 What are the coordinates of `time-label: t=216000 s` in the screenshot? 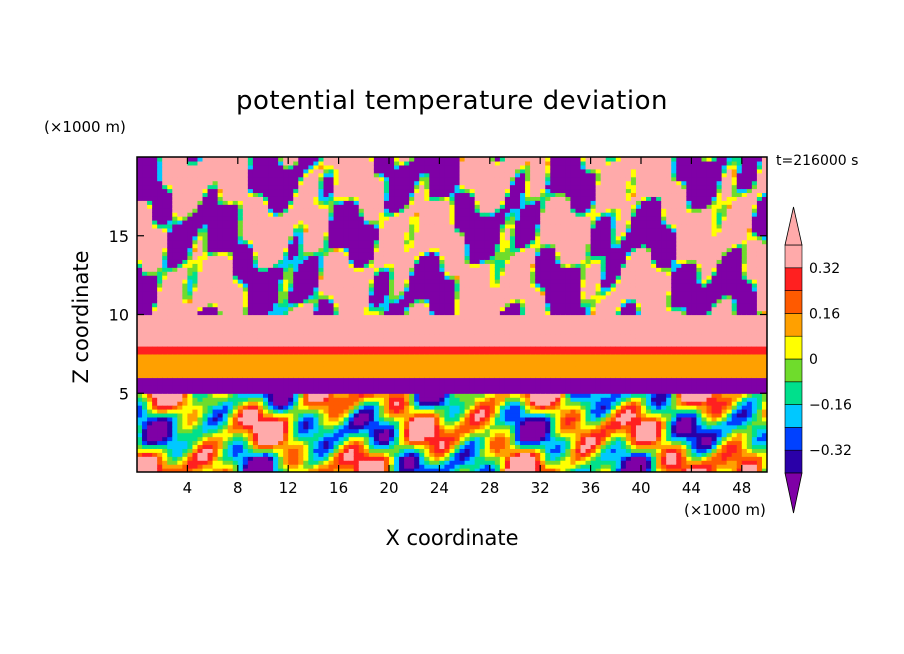 It's located at (817, 161).